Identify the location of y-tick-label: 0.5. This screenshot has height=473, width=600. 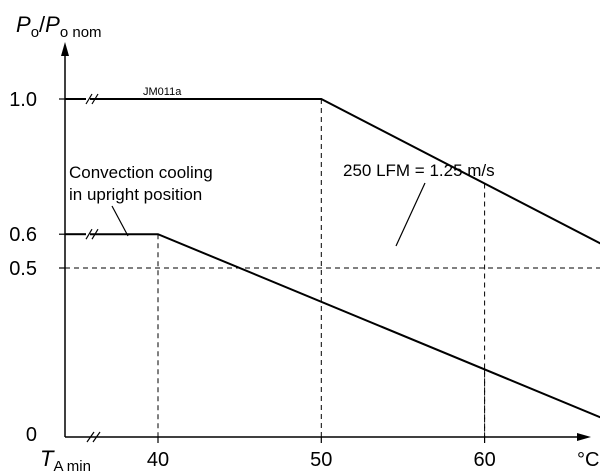
(23, 269).